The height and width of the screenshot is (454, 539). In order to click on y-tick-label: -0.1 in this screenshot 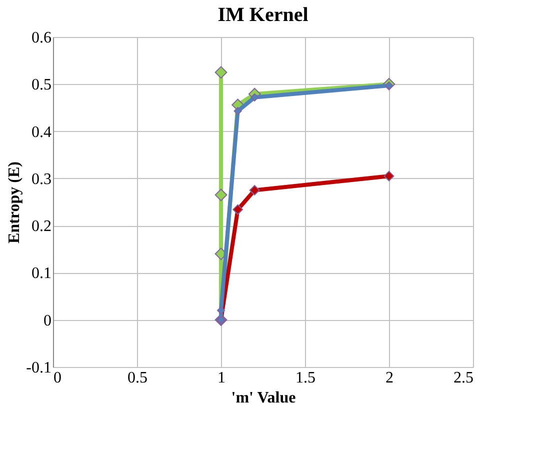, I will do `click(39, 368)`.